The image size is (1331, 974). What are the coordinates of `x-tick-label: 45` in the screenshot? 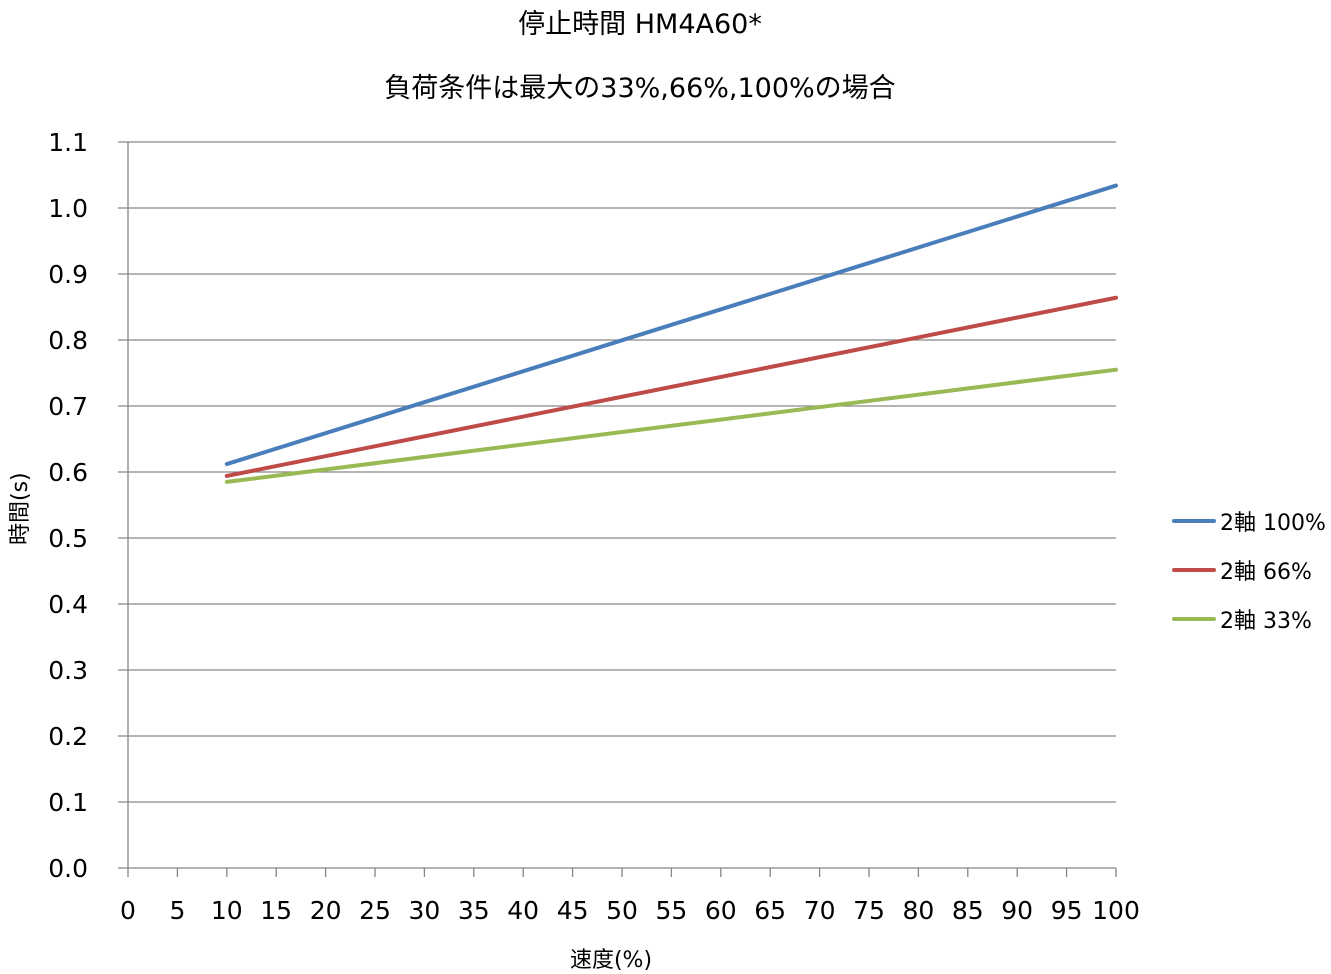 It's located at (573, 910).